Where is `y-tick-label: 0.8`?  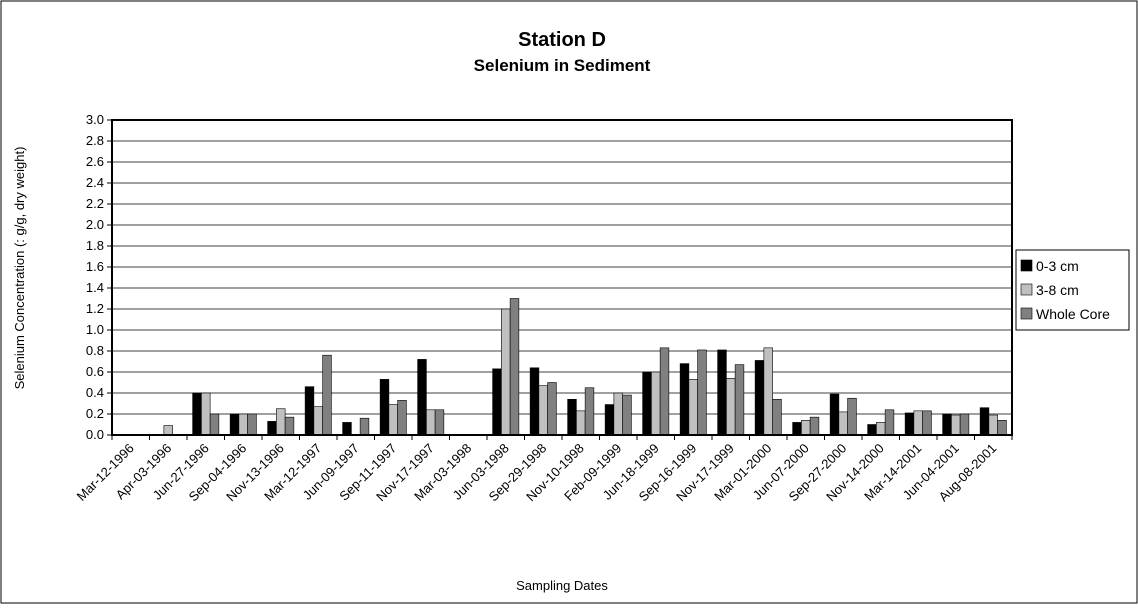 y-tick-label: 0.8 is located at coordinates (95, 350).